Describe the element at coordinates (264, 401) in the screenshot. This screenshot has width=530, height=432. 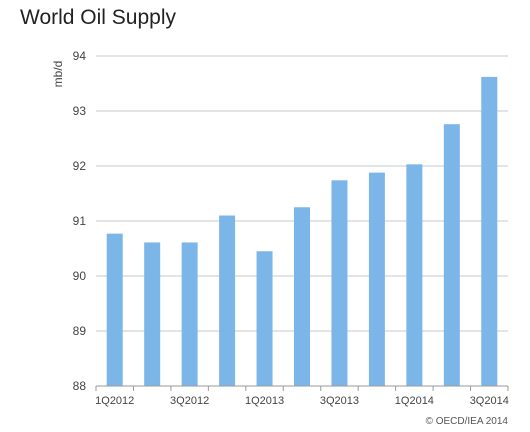
I see `x-tick-label: 1Q2013` at that location.